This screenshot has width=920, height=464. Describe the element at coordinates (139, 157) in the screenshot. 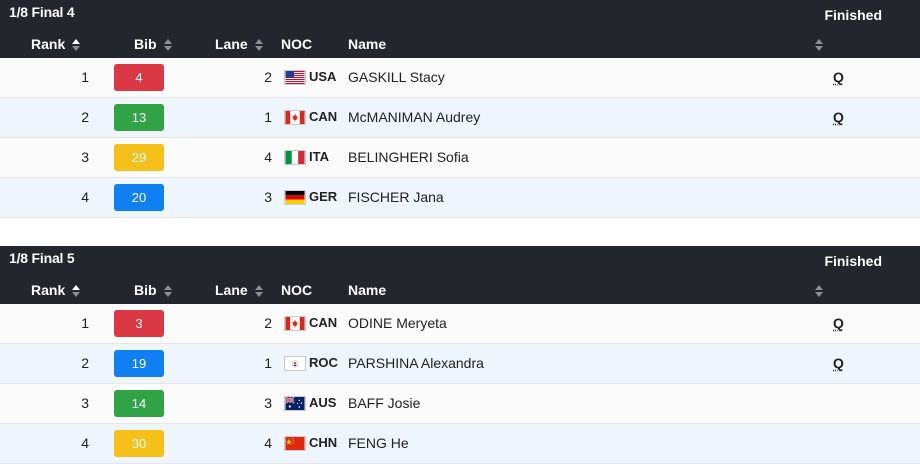

I see `bib-badge: 29` at that location.